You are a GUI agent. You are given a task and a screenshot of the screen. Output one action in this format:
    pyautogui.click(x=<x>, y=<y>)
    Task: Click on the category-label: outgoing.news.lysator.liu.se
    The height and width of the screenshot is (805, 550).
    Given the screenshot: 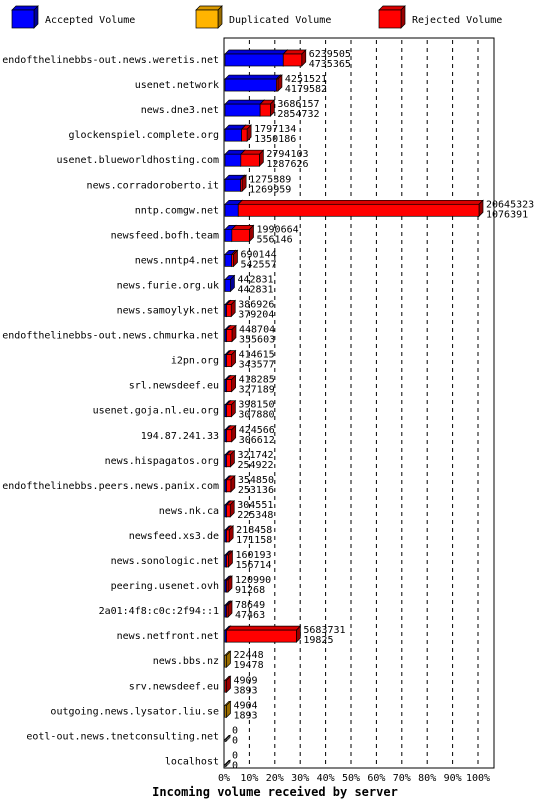 What is the action you would take?
    pyautogui.click(x=134, y=711)
    